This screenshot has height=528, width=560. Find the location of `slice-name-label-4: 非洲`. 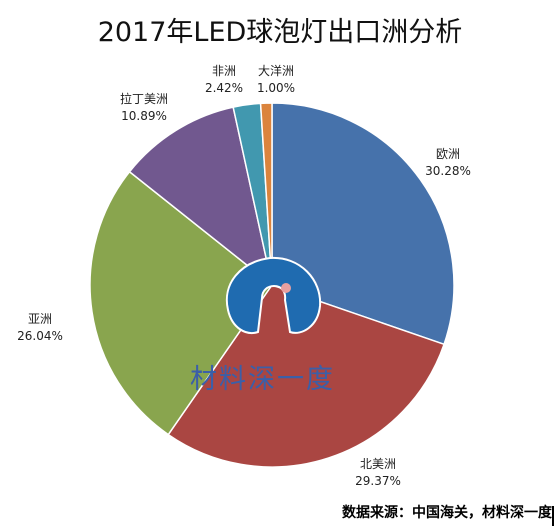

slice-name-label-4: 非洲 is located at coordinates (224, 71).